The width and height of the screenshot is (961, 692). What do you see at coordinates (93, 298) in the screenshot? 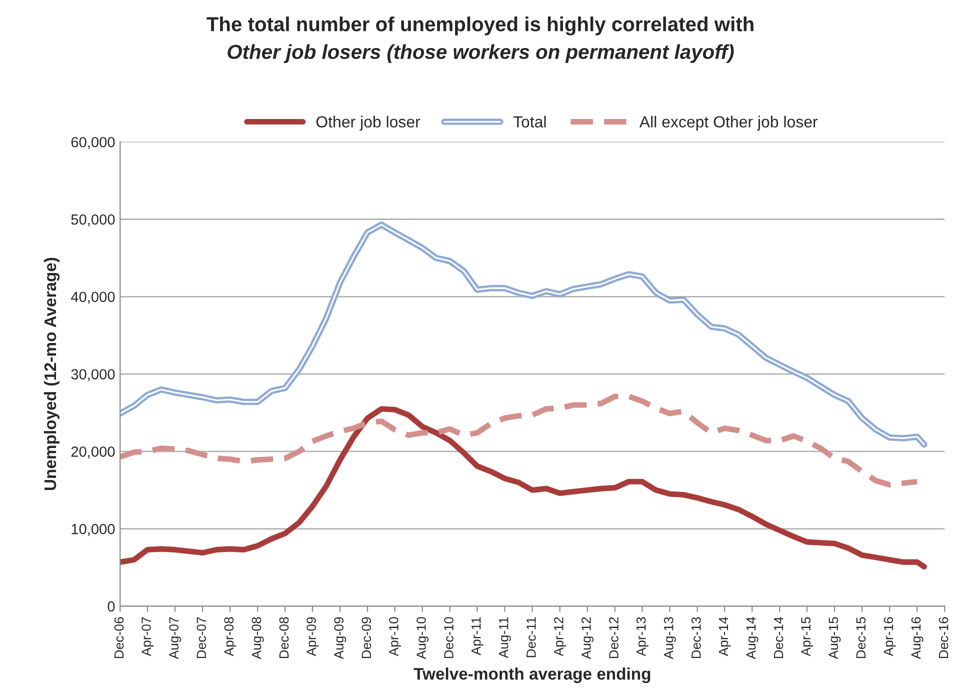
I see `y-tick-label: 40,000` at bounding box center [93, 298].